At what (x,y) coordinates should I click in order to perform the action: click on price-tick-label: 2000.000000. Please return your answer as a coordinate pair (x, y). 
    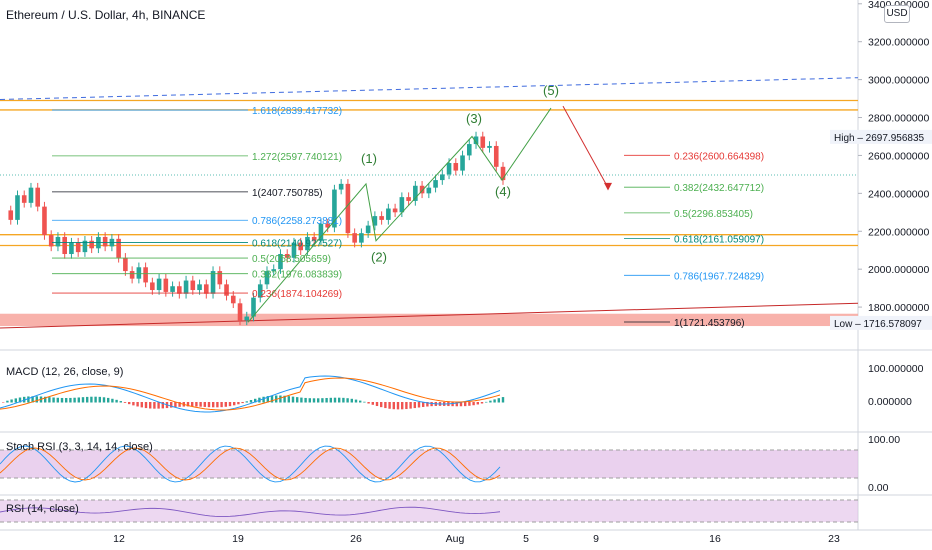
    Looking at the image, I should click on (898, 270).